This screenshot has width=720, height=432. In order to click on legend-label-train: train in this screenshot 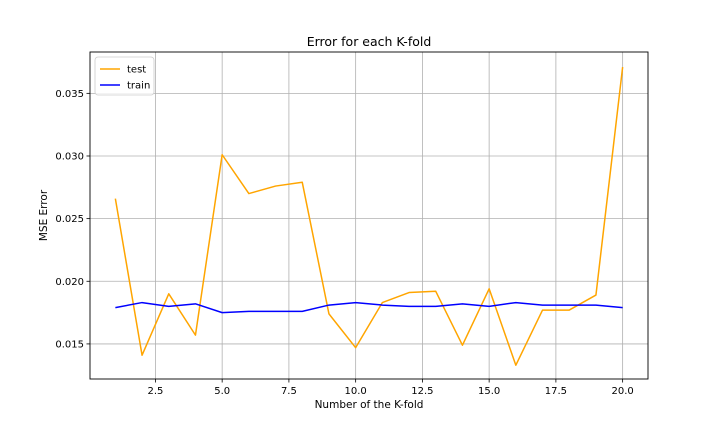, I will do `click(138, 86)`.